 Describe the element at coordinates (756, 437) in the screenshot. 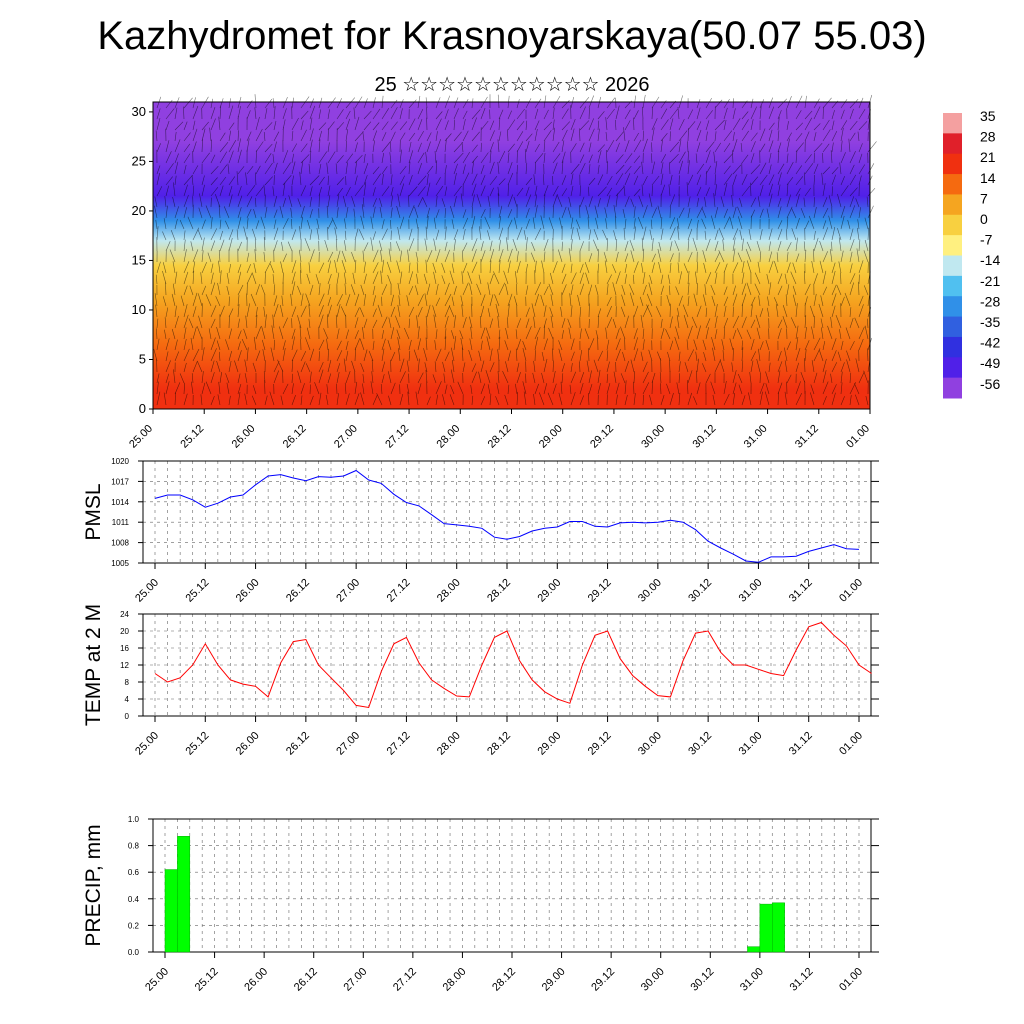

I see `heatmap-xtick-label: 31.00` at that location.